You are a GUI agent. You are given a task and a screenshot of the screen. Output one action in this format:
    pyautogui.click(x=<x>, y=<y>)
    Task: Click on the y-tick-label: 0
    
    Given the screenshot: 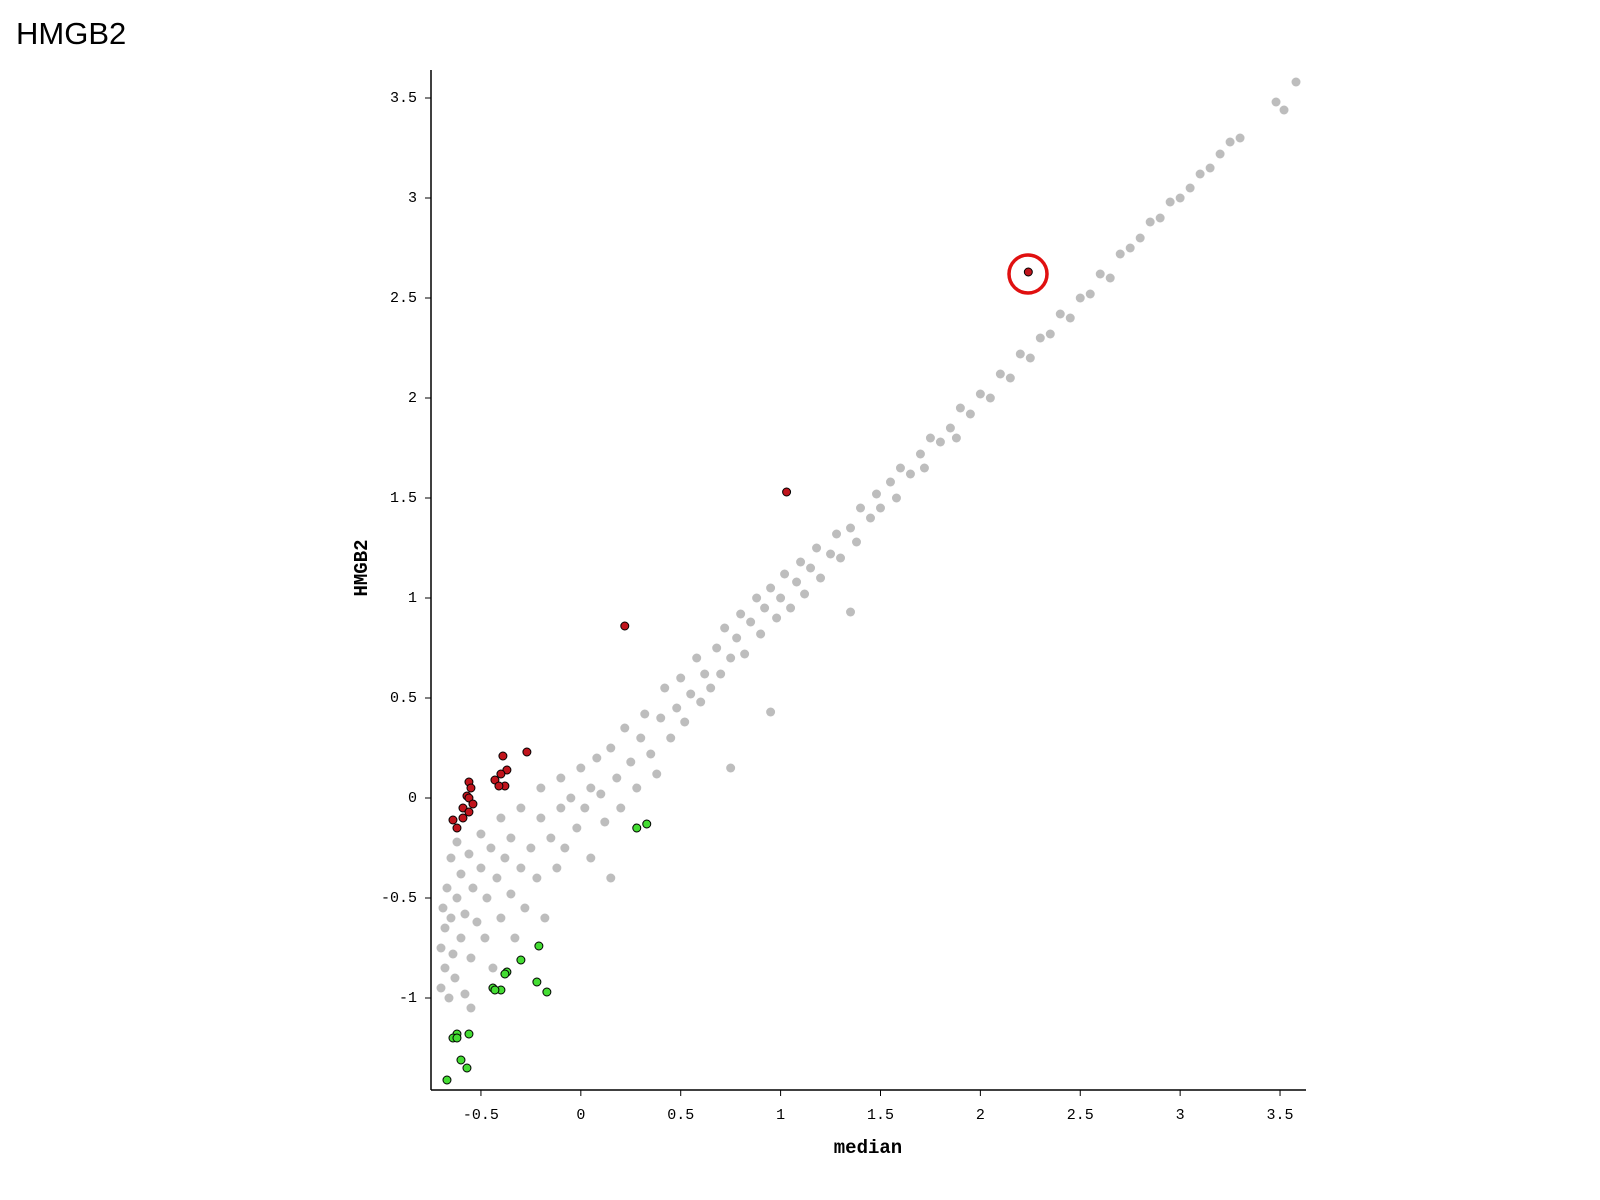 What is the action you would take?
    pyautogui.click(x=412, y=798)
    